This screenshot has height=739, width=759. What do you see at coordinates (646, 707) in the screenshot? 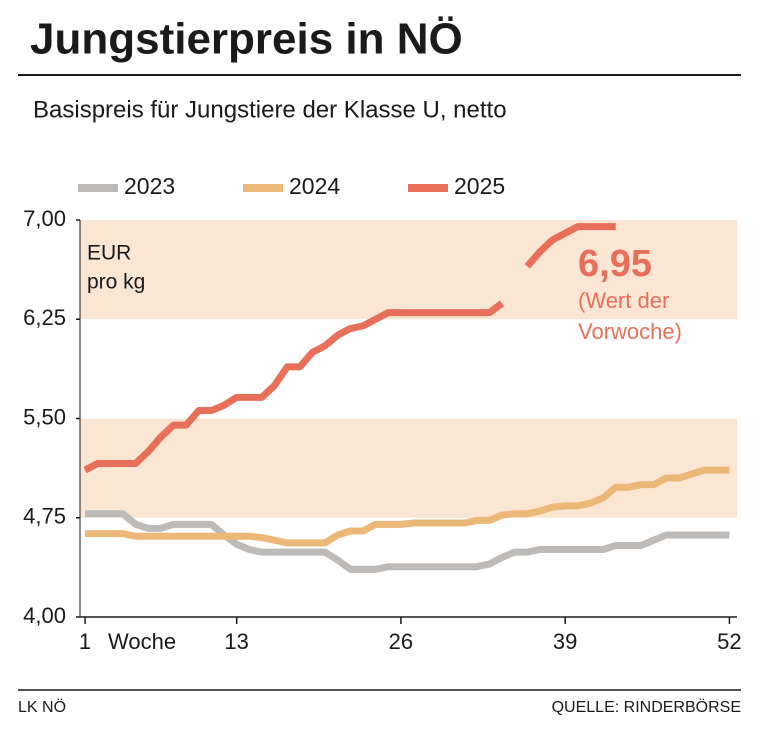
I see `footer-right: QUELLE: RINDERBÖRSE` at bounding box center [646, 707].